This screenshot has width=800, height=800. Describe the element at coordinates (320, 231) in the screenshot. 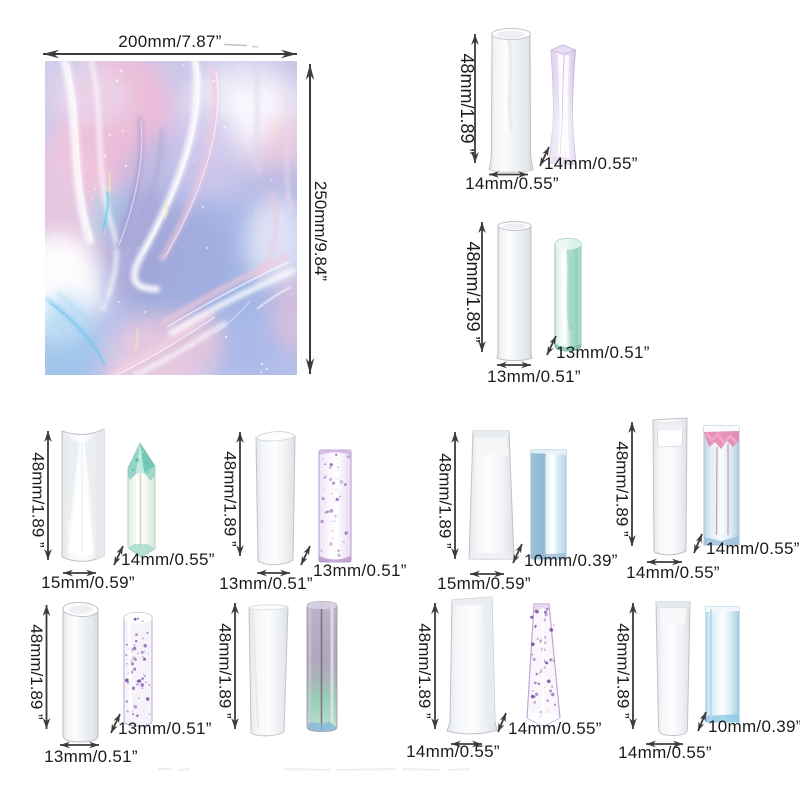

I see `svg-text: 250mm/9.84”` at that location.